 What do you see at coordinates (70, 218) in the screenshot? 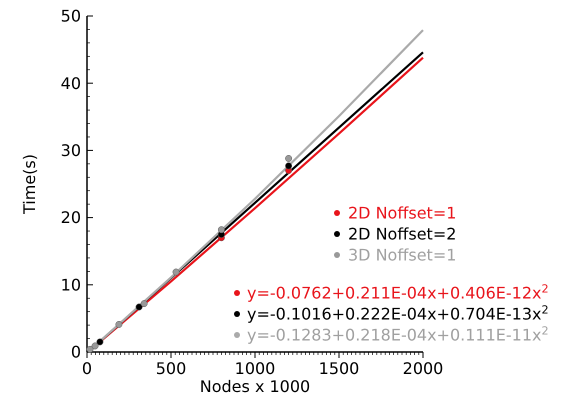
I see `y-tick-label: 20` at bounding box center [70, 218].